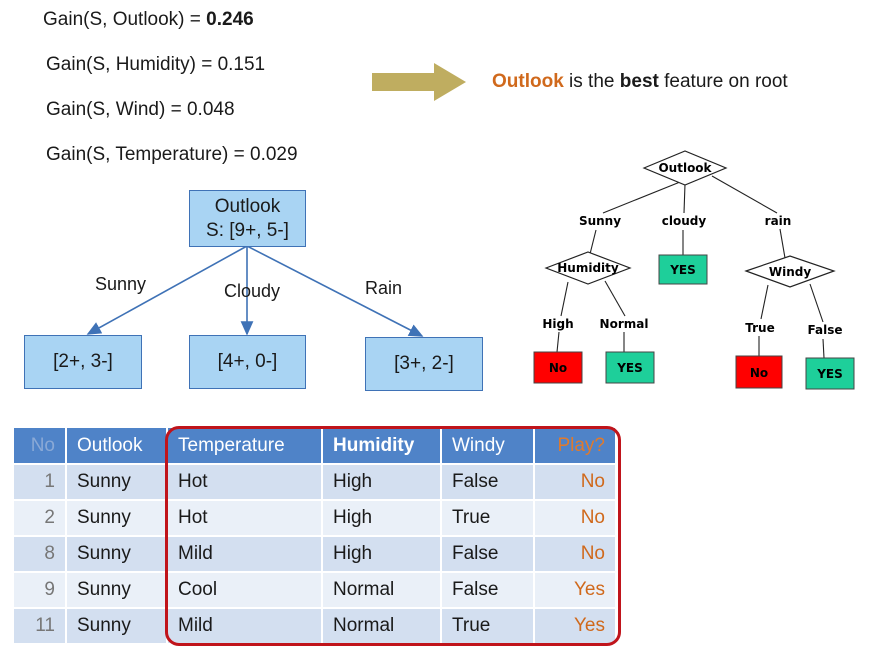  I want to click on tree-branch-false: False, so click(825, 330).